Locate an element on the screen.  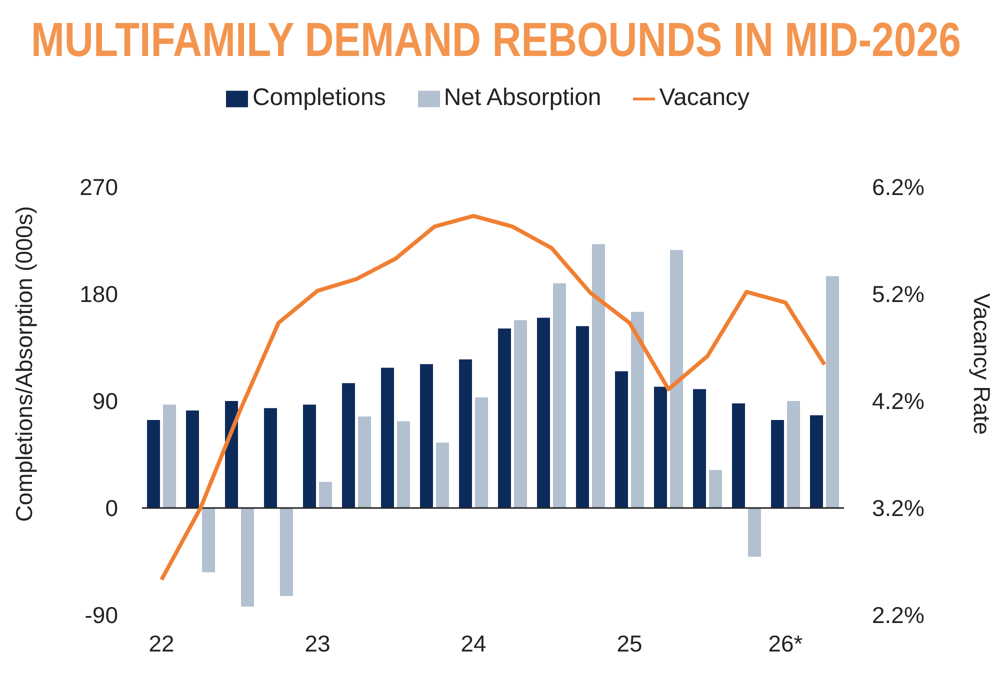
y2-tick-label: 3.2% is located at coordinates (898, 508).